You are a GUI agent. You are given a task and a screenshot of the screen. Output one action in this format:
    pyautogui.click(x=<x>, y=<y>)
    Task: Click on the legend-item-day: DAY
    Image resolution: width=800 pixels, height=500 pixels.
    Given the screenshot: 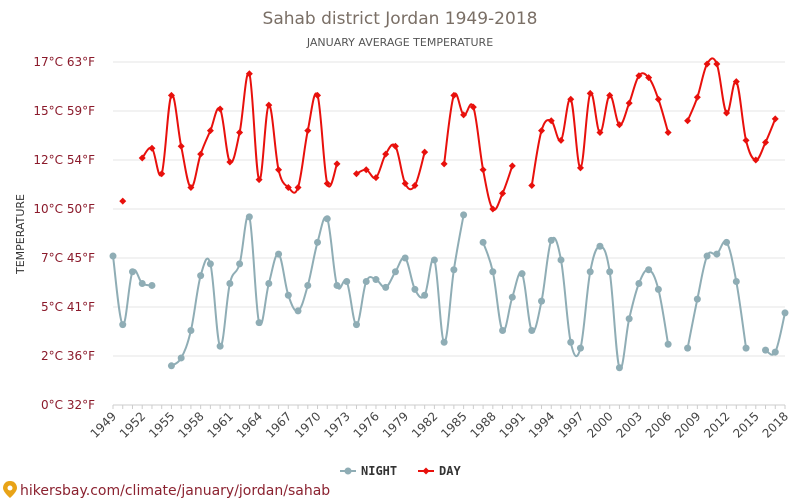 What is the action you would take?
    pyautogui.click(x=439, y=471)
    